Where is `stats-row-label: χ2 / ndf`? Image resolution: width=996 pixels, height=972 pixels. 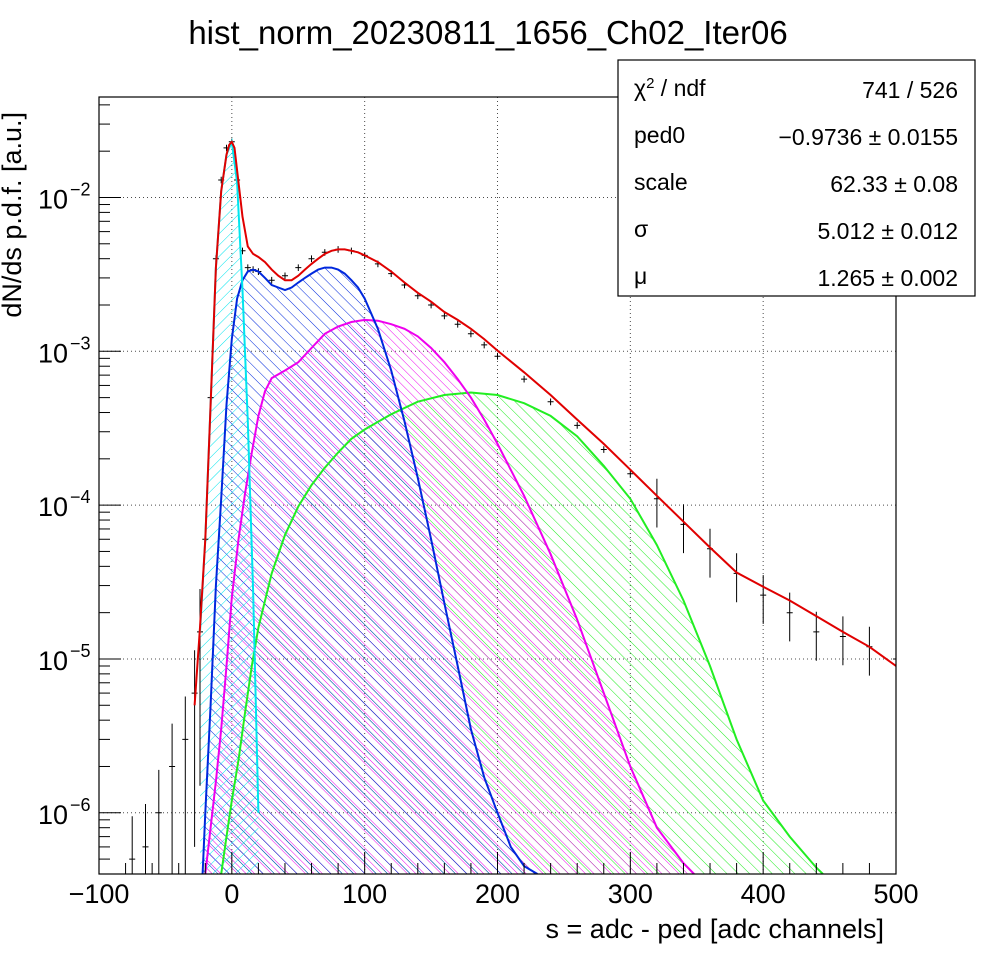 stats-row-label: χ2 / ndf is located at coordinates (670, 88).